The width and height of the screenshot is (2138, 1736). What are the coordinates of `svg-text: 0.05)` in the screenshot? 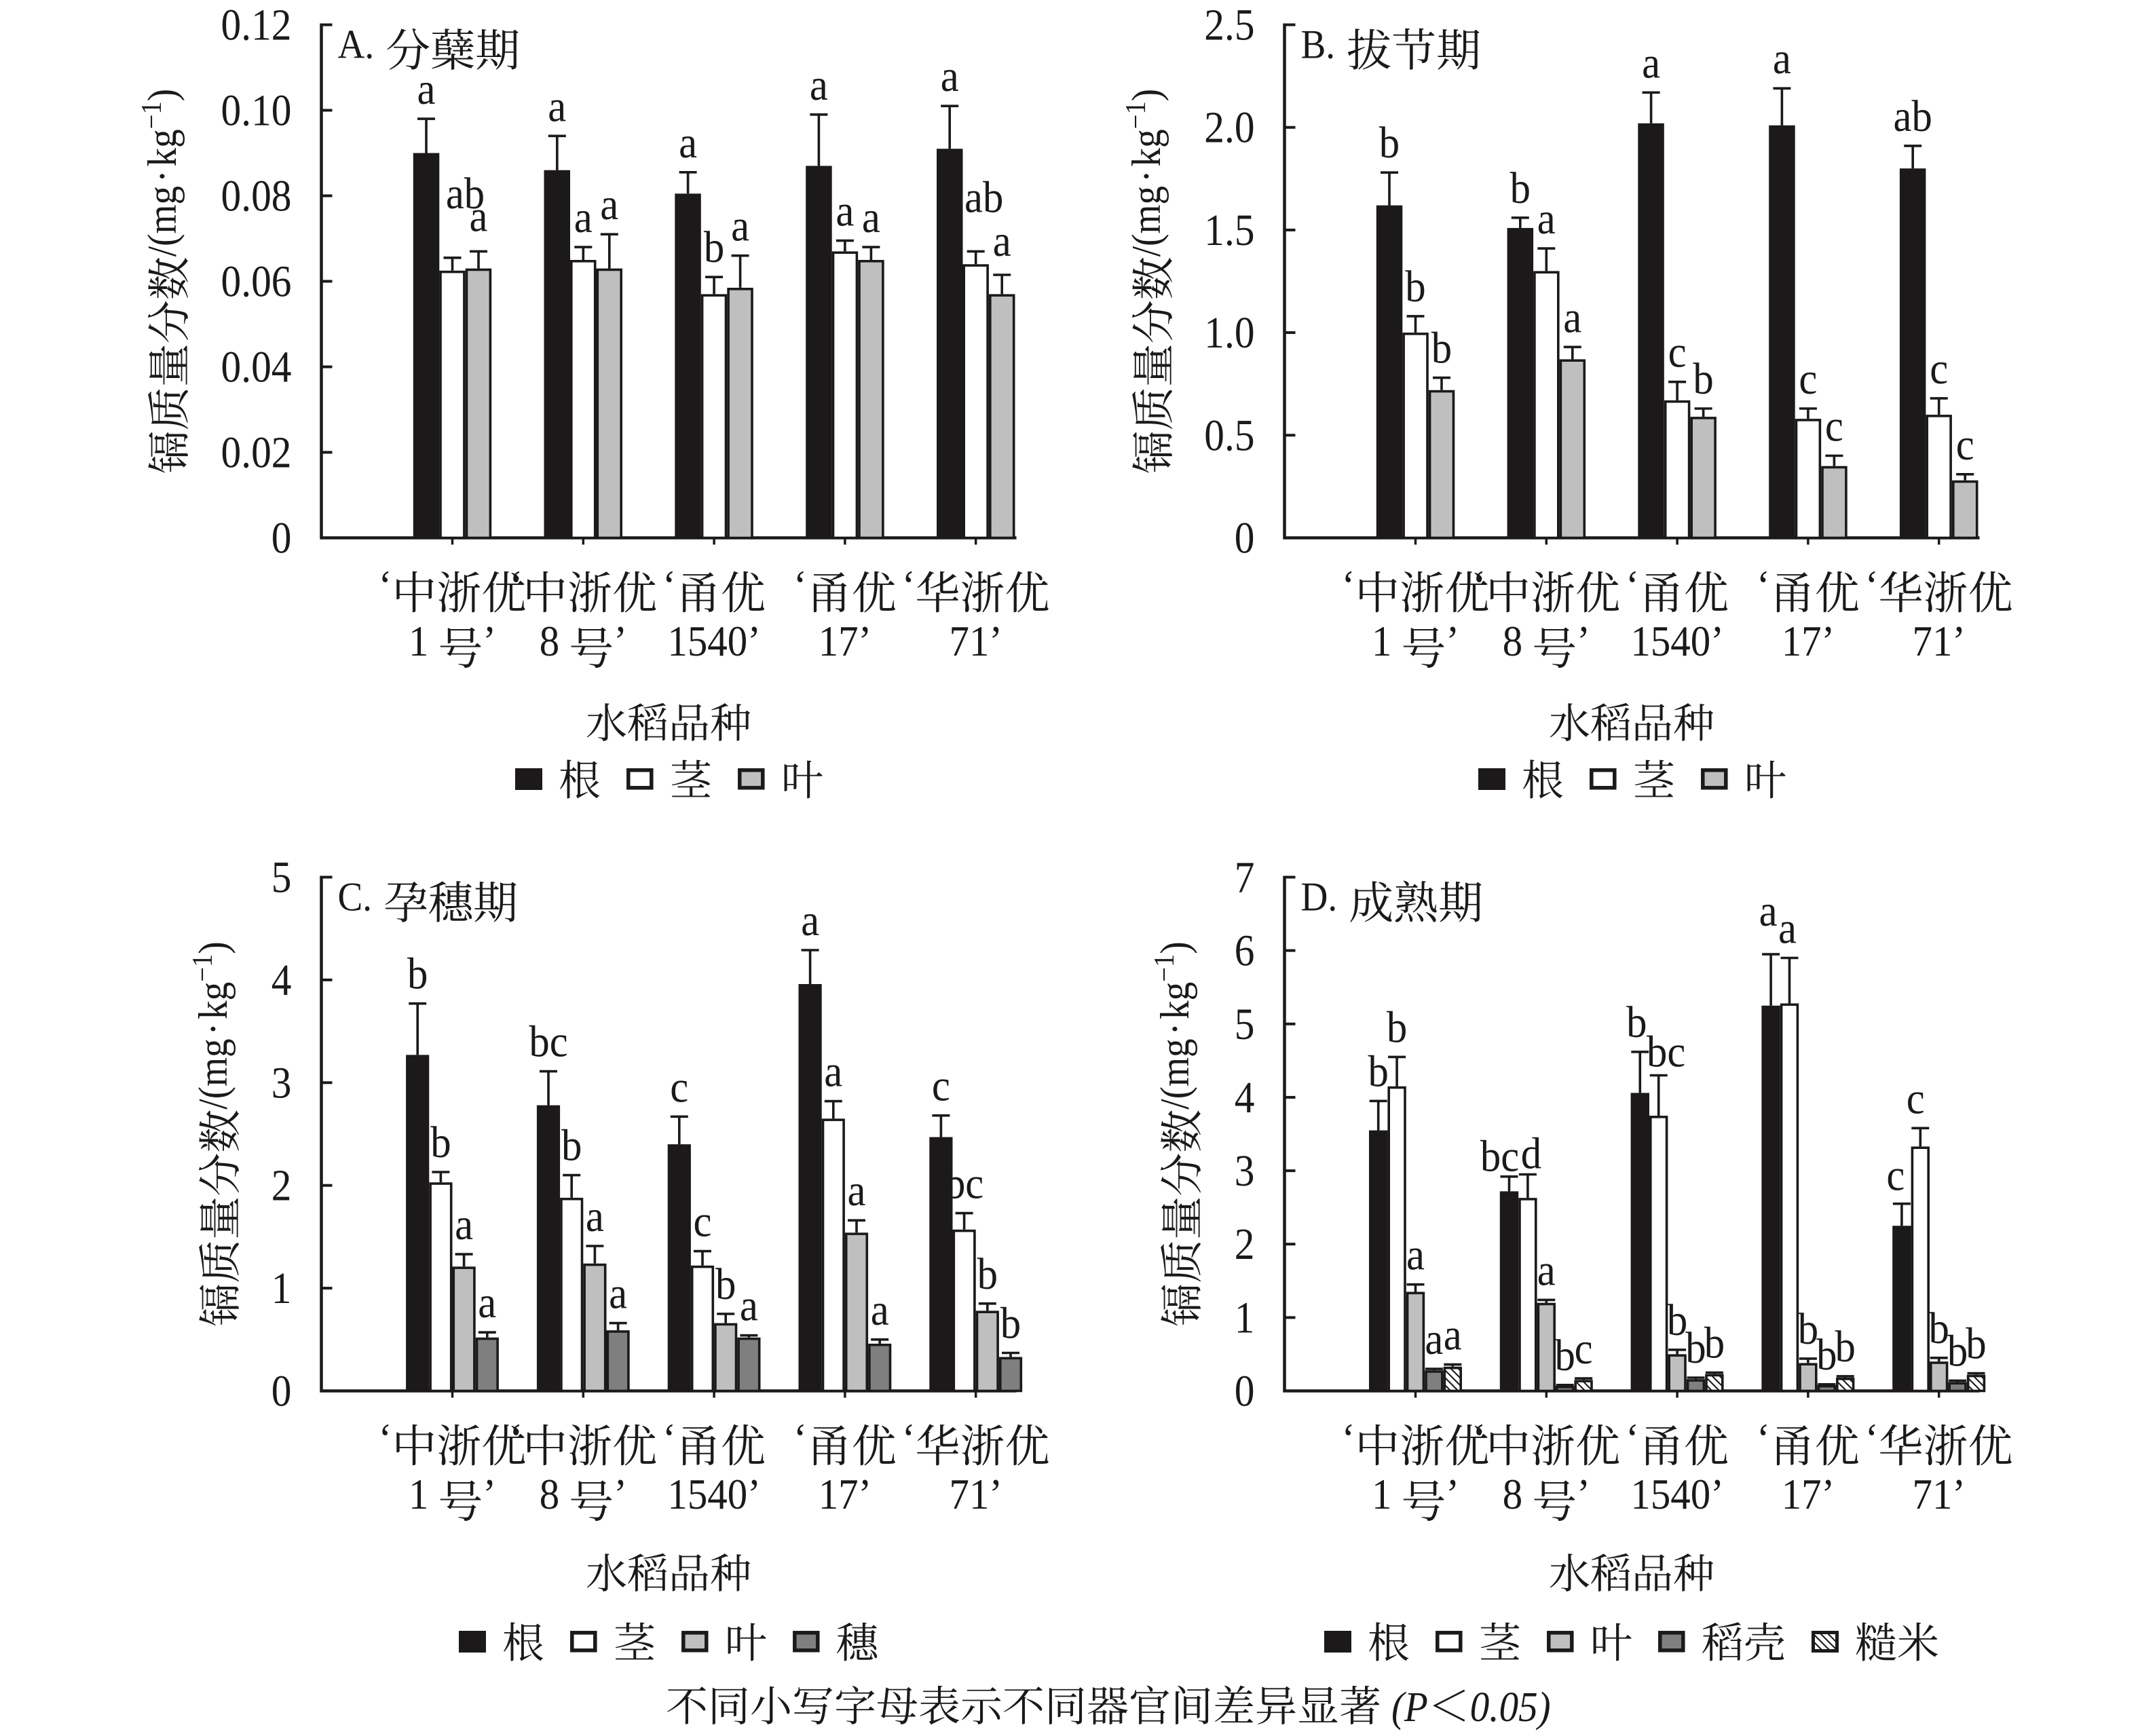 It's located at (1511, 1708).